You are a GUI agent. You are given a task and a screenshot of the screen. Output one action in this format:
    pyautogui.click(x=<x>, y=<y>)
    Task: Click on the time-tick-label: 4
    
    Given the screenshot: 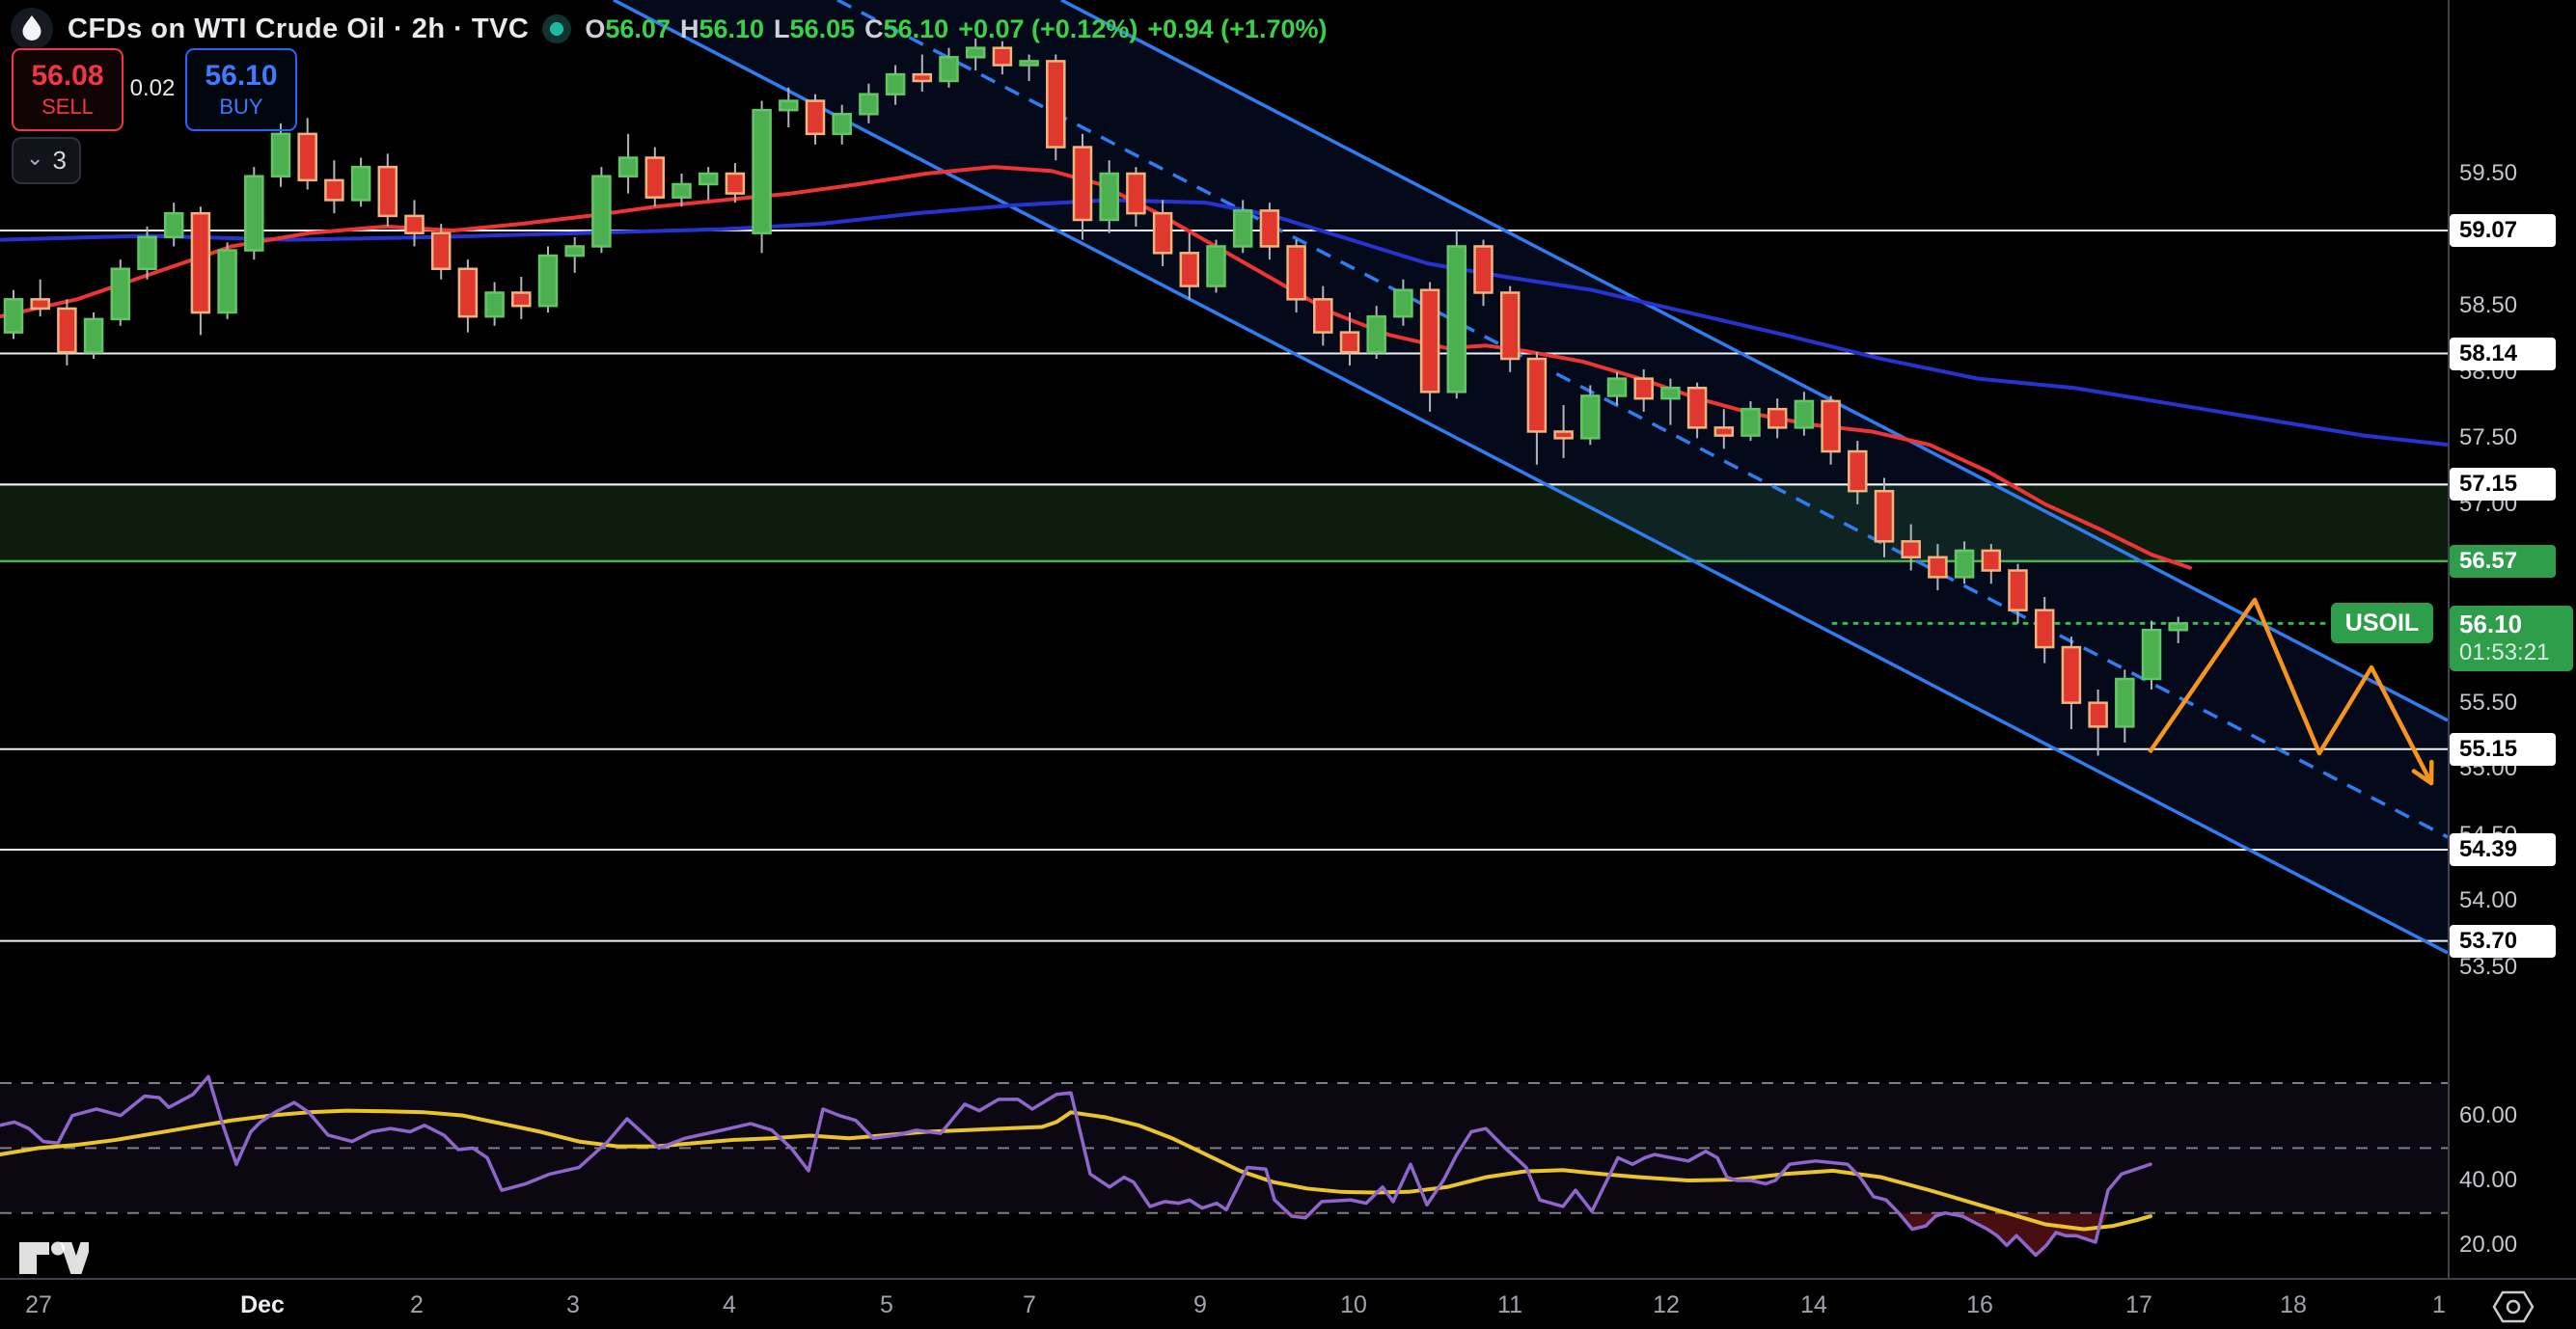 What is the action you would take?
    pyautogui.click(x=729, y=1304)
    